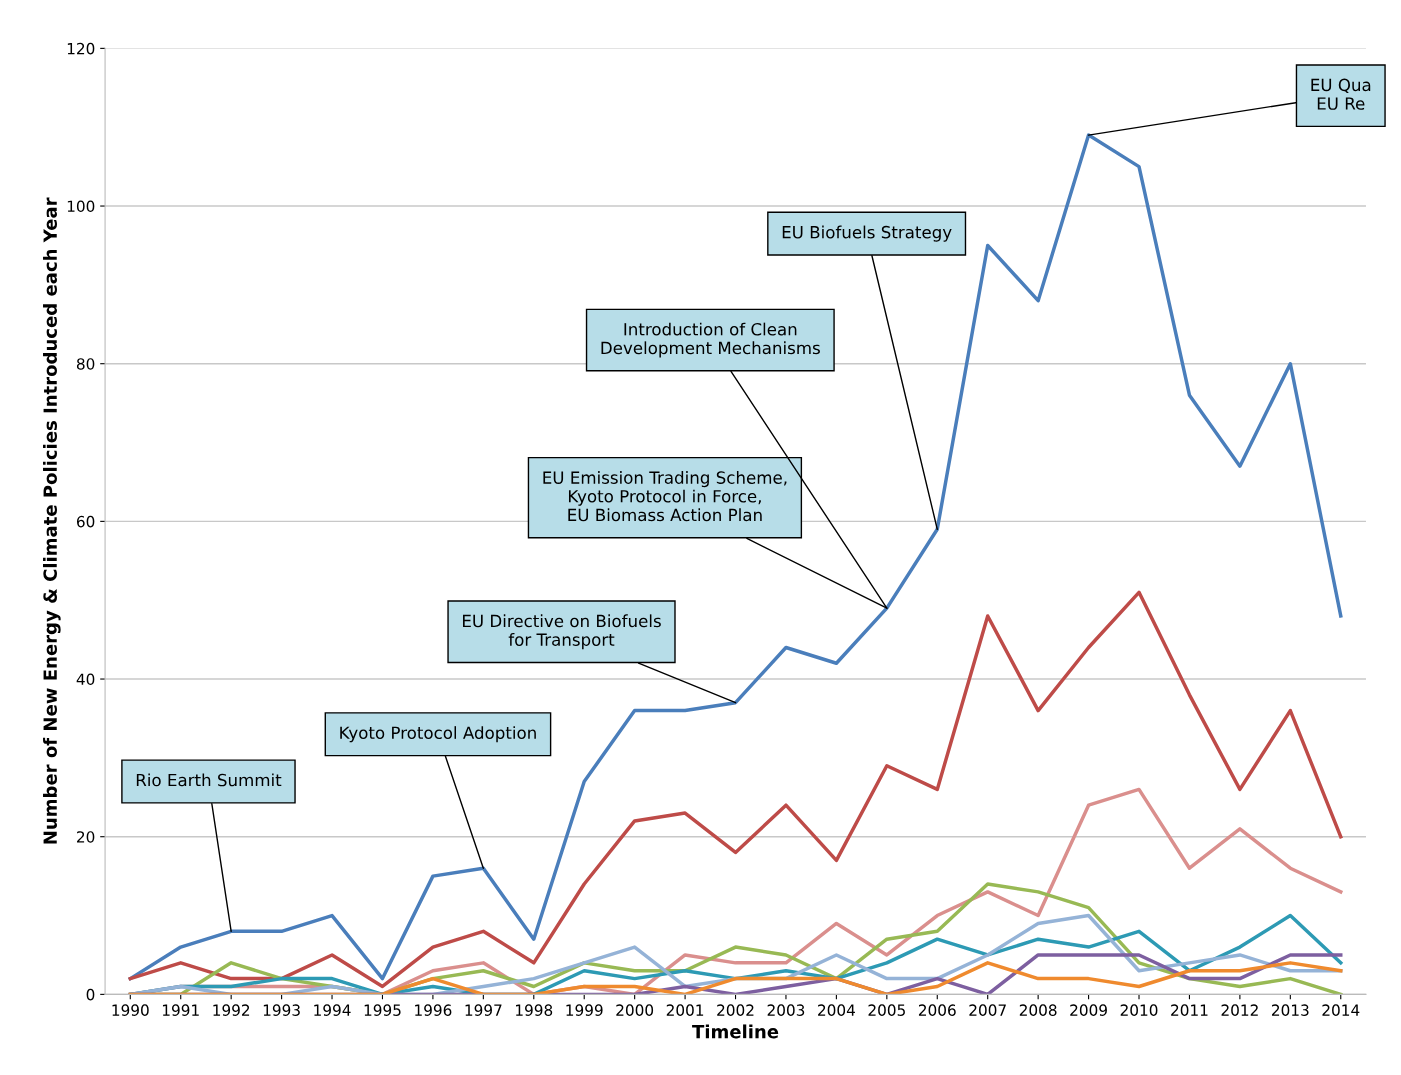 The image size is (1401, 1075). Describe the element at coordinates (438, 734) in the screenshot. I see `annotation: Kyoto Protocol Adoption` at that location.